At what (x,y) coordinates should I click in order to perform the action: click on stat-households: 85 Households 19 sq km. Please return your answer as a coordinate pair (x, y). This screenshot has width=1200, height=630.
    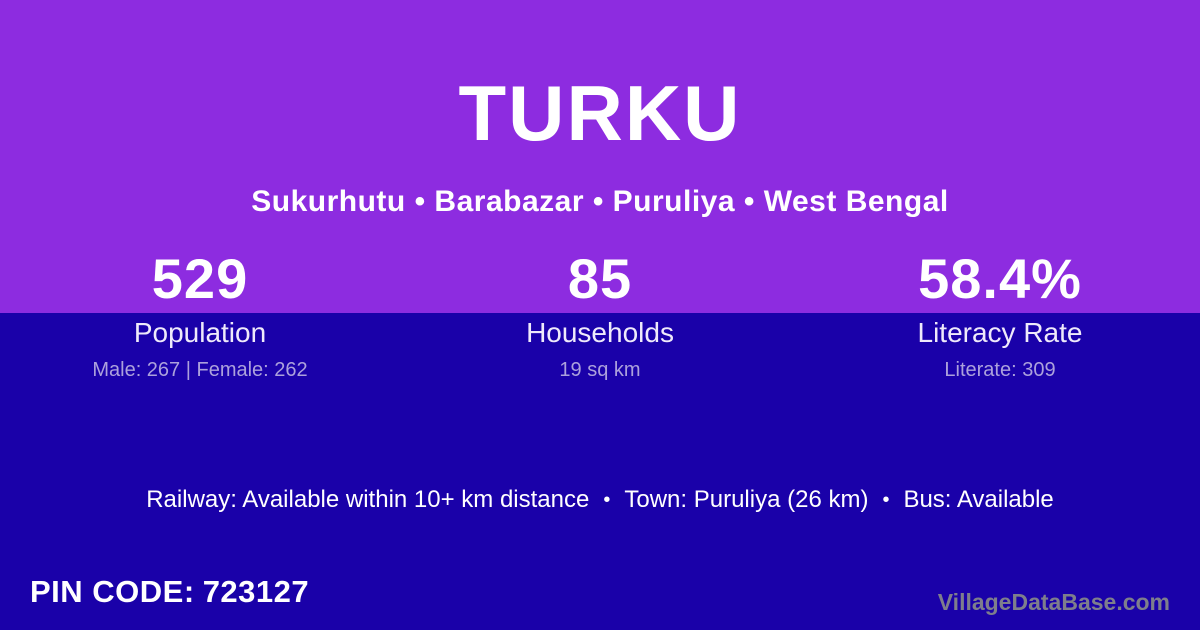
    Looking at the image, I should click on (600, 316).